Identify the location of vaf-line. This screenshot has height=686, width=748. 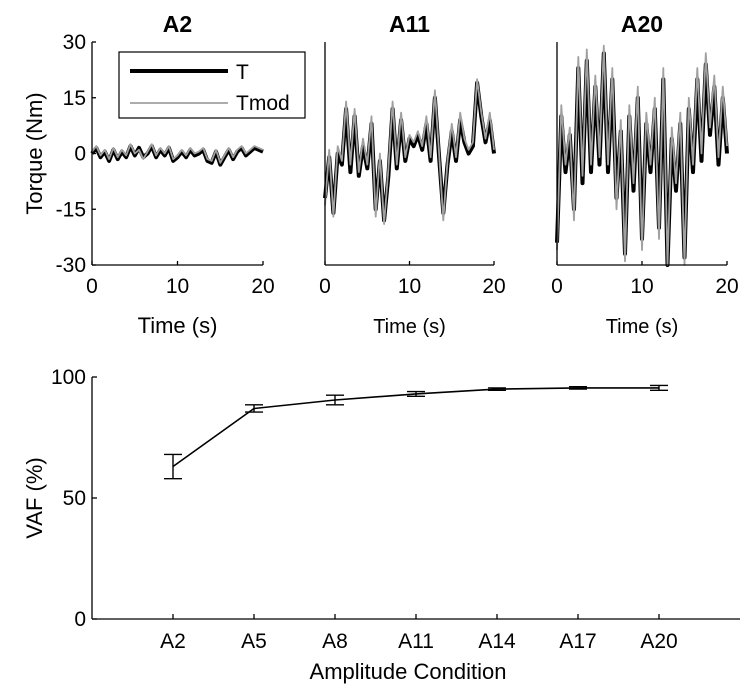
(415, 427).